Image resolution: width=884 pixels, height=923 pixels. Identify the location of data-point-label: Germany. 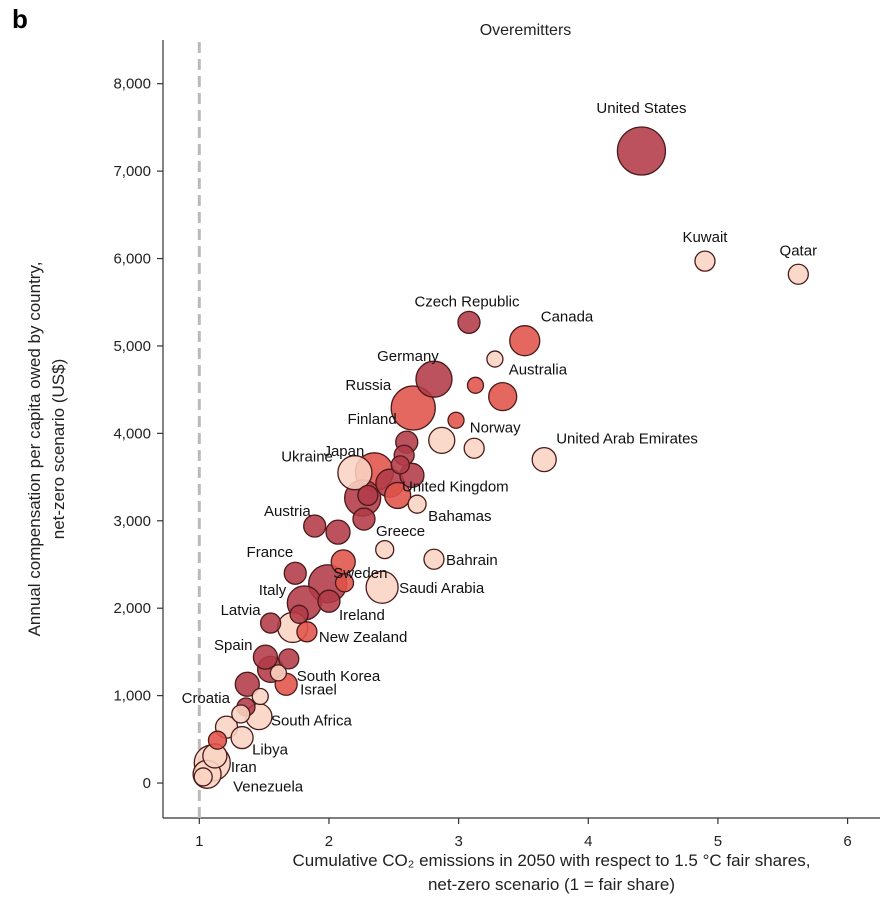
(408, 356).